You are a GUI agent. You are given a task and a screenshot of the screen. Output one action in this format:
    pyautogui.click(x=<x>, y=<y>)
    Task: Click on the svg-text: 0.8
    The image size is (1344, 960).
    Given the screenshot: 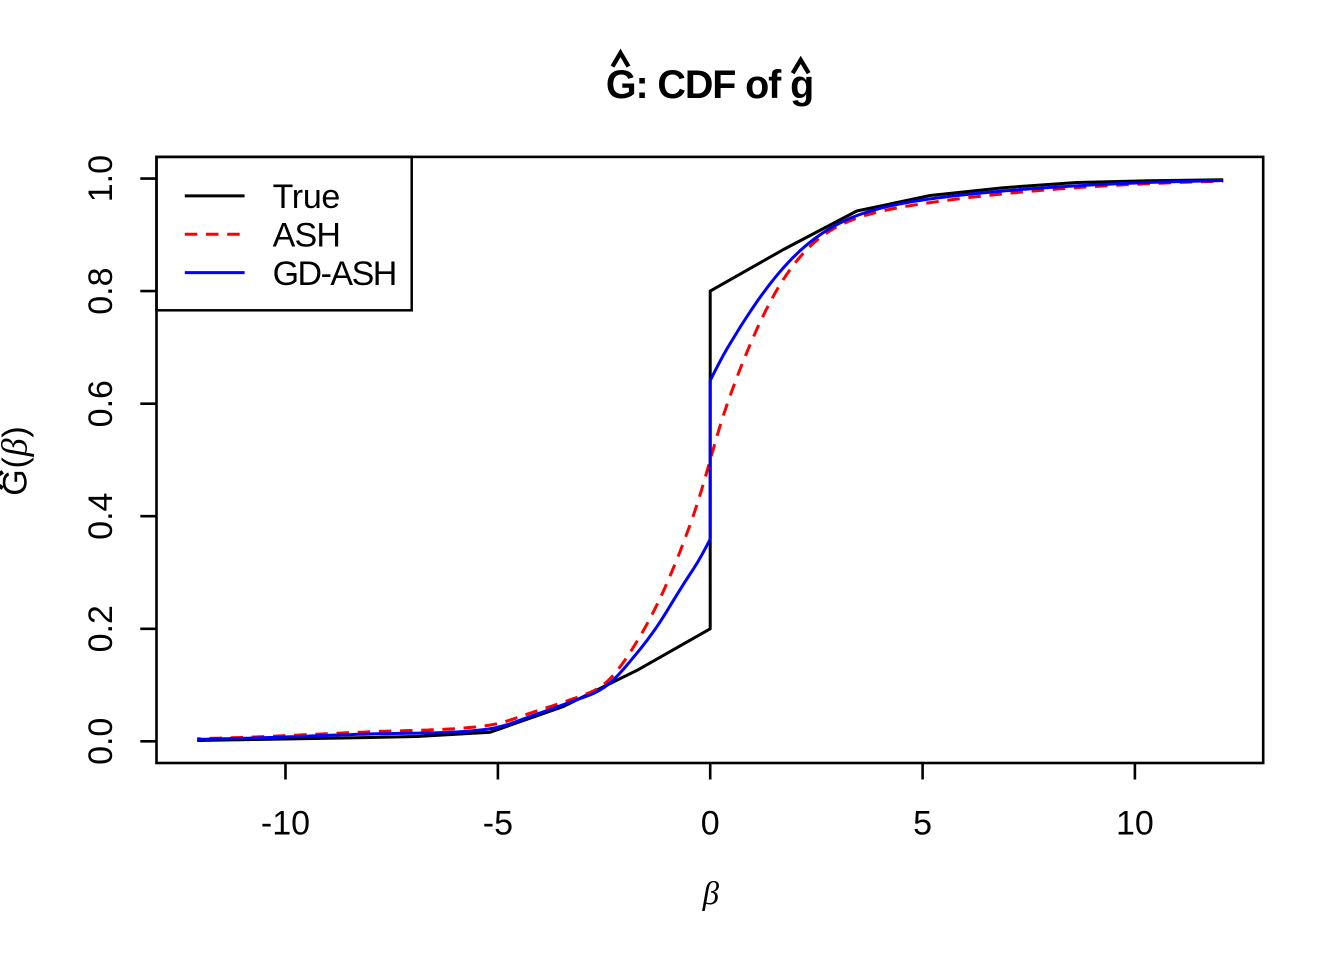 What is the action you would take?
    pyautogui.click(x=101, y=290)
    